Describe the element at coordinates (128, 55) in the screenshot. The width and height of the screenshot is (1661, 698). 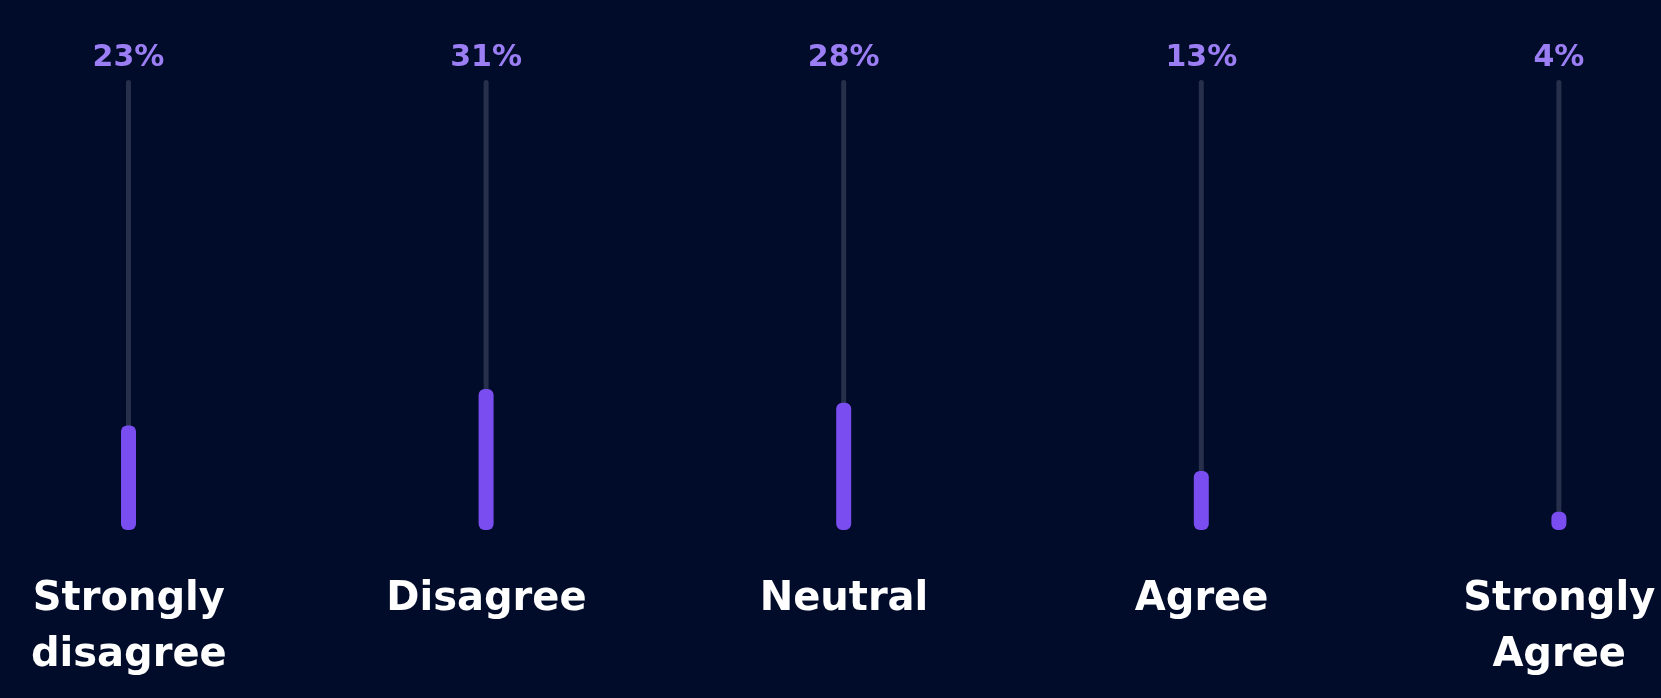
I see `data-label: 23%` at that location.